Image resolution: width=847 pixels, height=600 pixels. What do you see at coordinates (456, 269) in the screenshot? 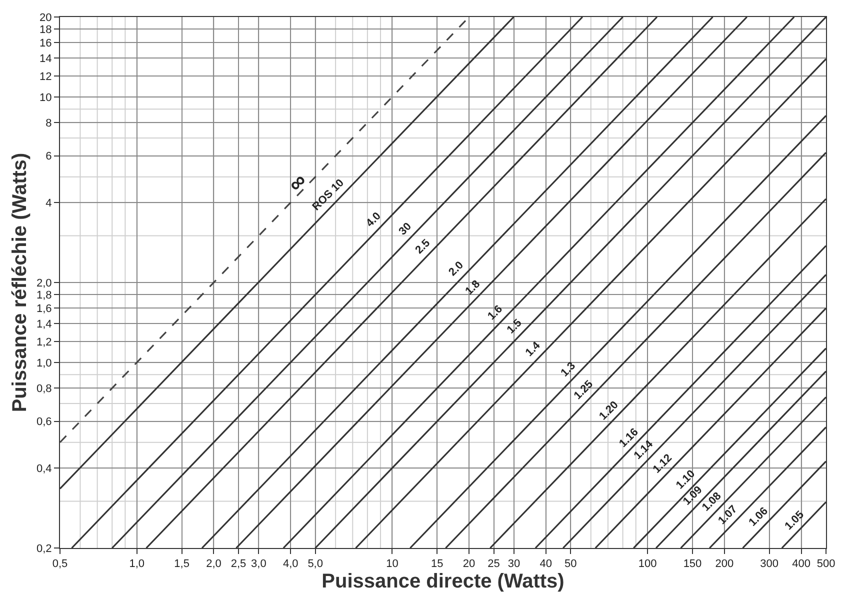
I see `annotation: 2.0` at bounding box center [456, 269].